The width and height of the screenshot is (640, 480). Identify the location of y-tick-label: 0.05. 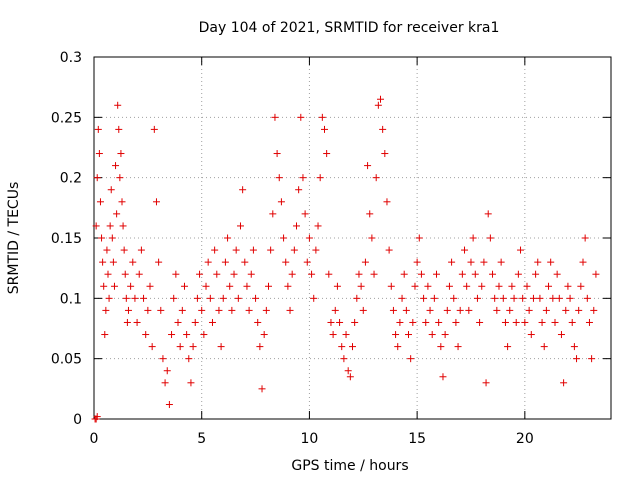
(66, 360).